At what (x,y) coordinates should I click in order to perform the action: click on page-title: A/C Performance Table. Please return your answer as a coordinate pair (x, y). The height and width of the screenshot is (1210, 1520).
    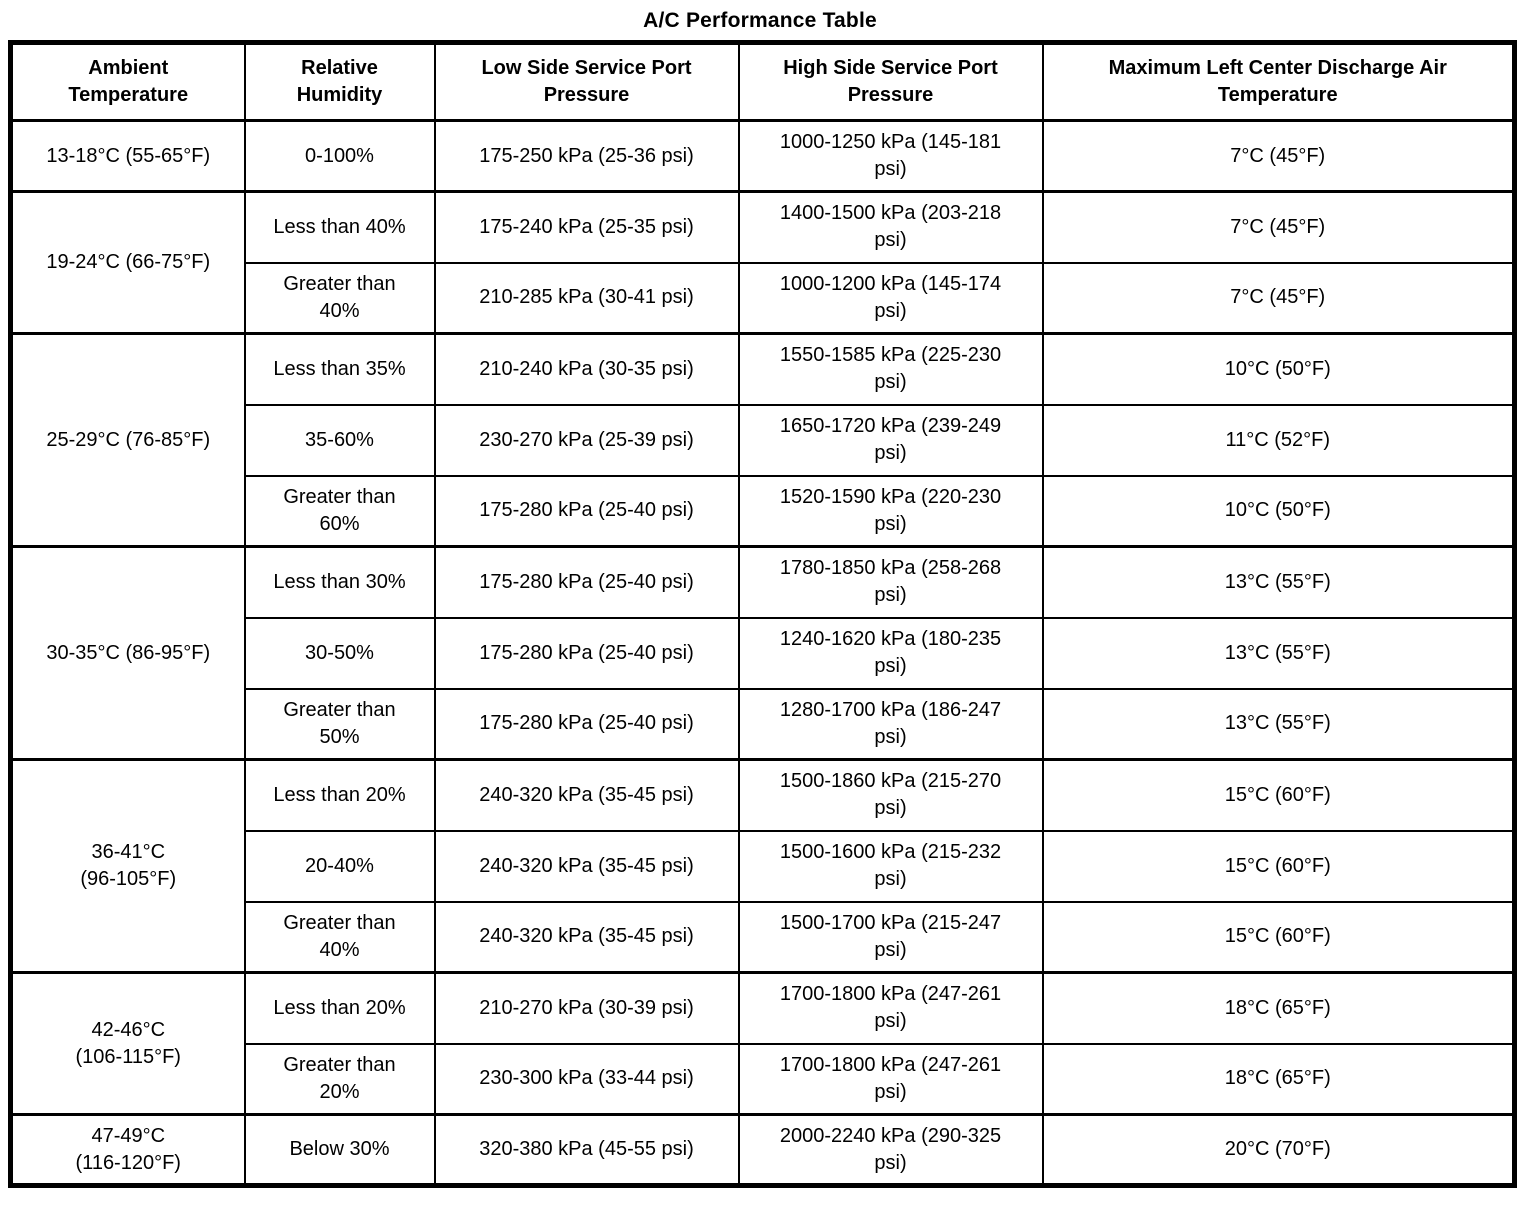
    Looking at the image, I should click on (760, 20).